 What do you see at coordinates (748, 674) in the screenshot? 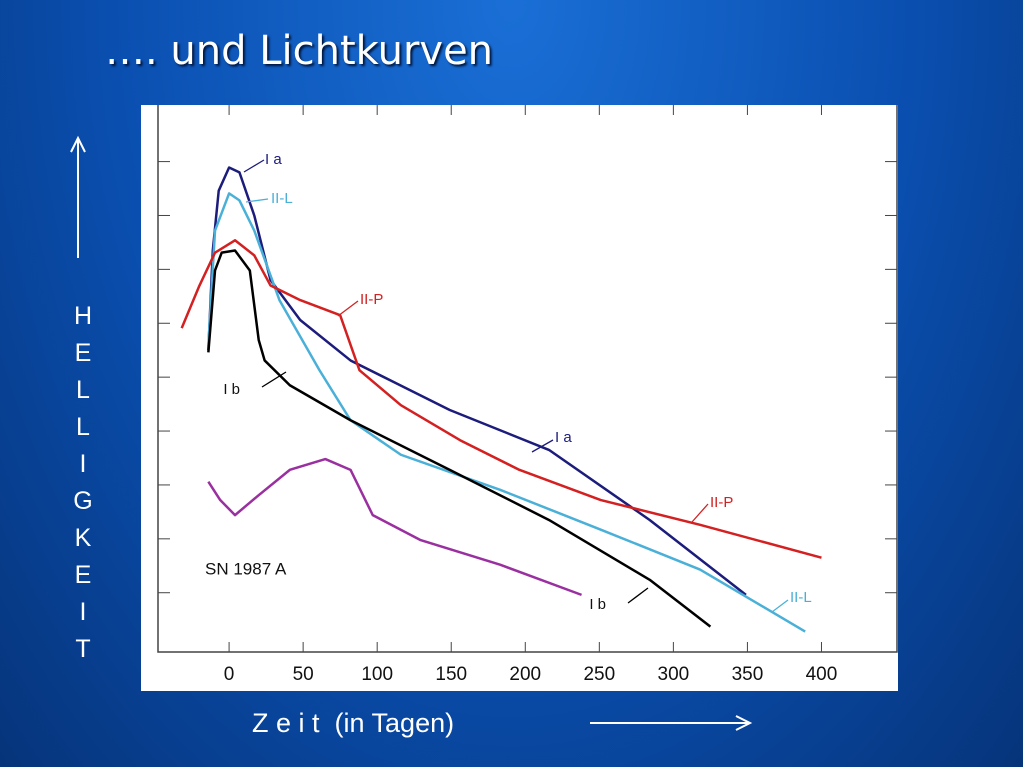
I see `x-tick-label: 350` at bounding box center [748, 674].